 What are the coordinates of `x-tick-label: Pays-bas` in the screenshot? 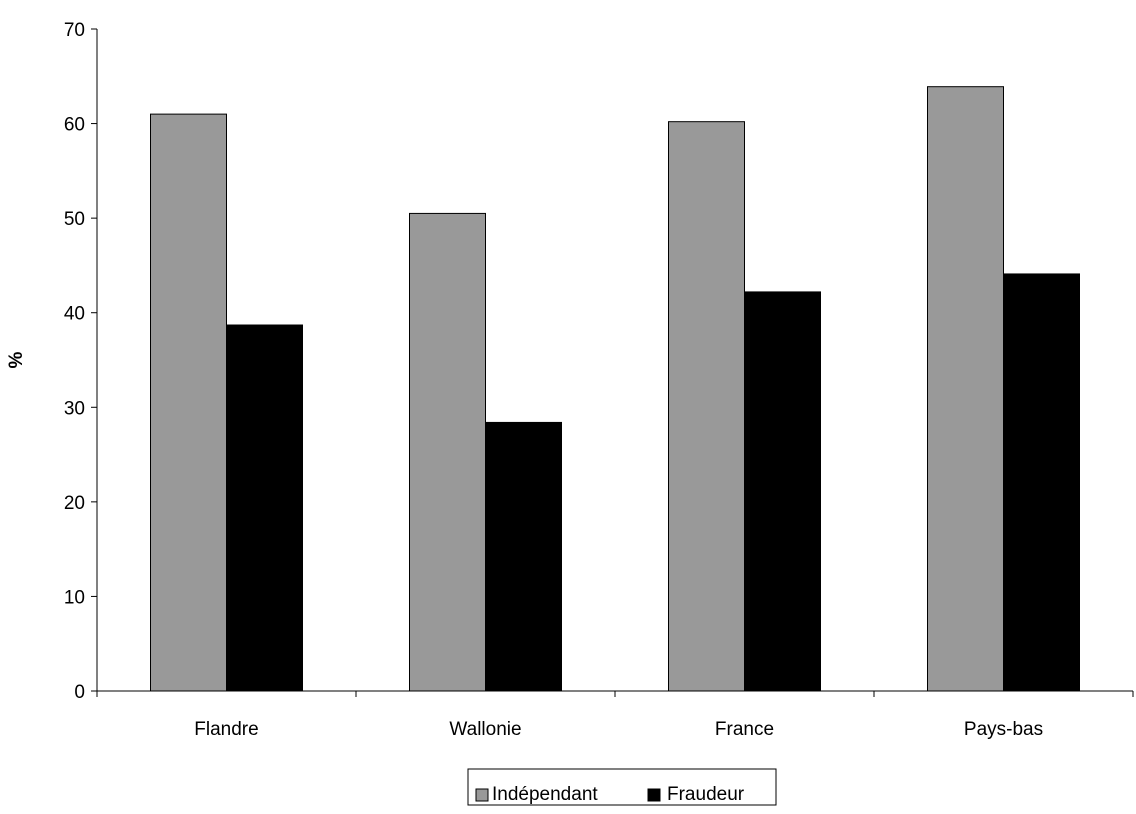 It's located at (1003, 729).